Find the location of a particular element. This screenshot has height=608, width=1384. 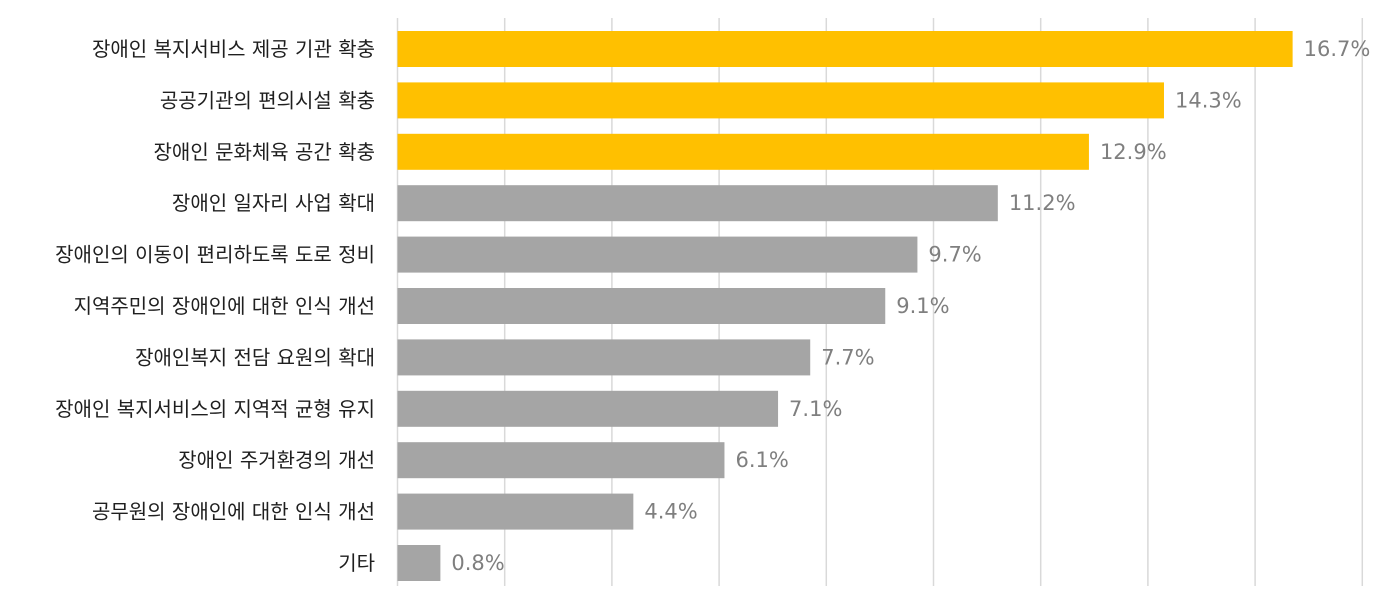

category-label-5: 지역주민의 장애인에 대한 인식 개선 is located at coordinates (224, 306).